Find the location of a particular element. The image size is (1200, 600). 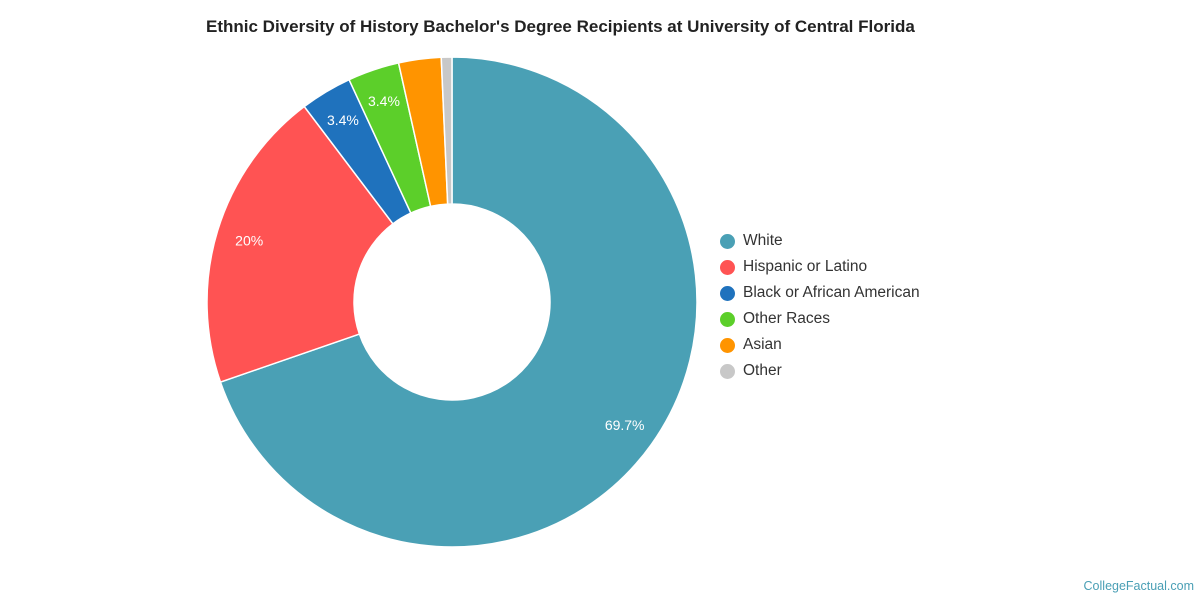

legend-item: White is located at coordinates (820, 241).